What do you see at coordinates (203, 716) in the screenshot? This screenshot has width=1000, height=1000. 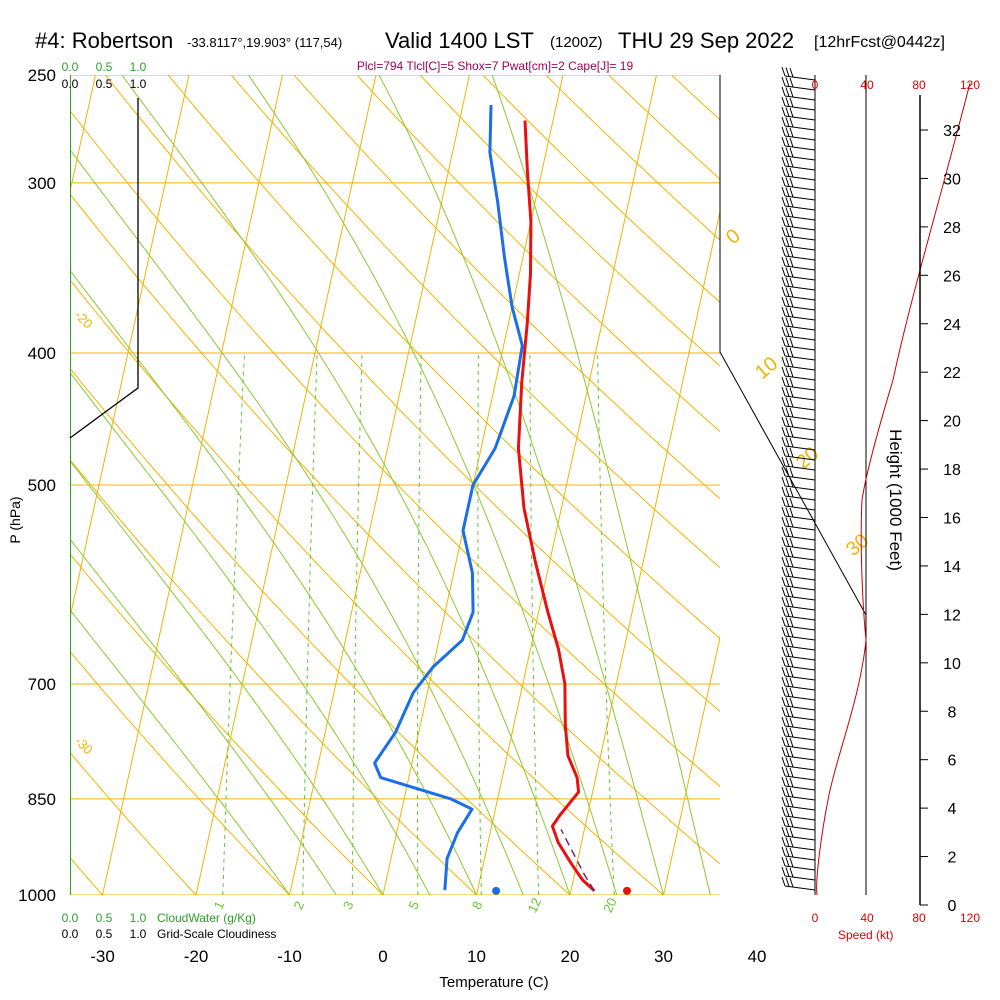 I see `moist-adiabat` at bounding box center [203, 716].